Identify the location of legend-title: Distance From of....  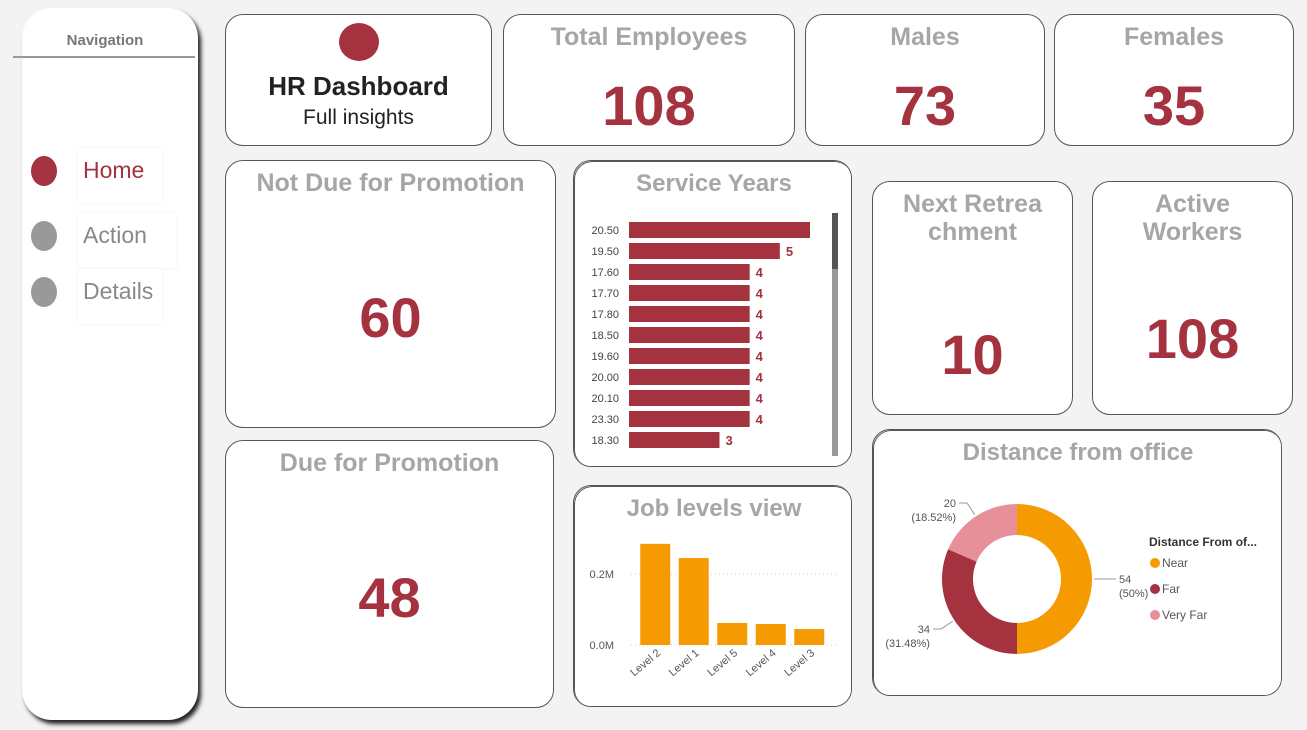
(1203, 542).